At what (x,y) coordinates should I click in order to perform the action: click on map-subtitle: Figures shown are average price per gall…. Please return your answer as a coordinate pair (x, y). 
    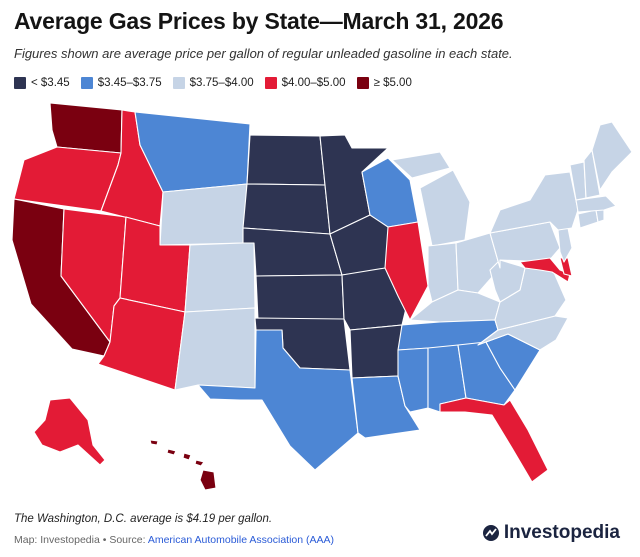
    Looking at the image, I should click on (263, 53).